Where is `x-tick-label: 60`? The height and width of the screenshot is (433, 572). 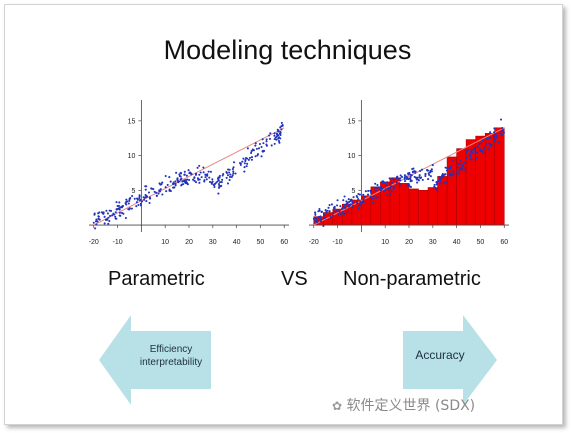
x-tick-label: 60 is located at coordinates (284, 242).